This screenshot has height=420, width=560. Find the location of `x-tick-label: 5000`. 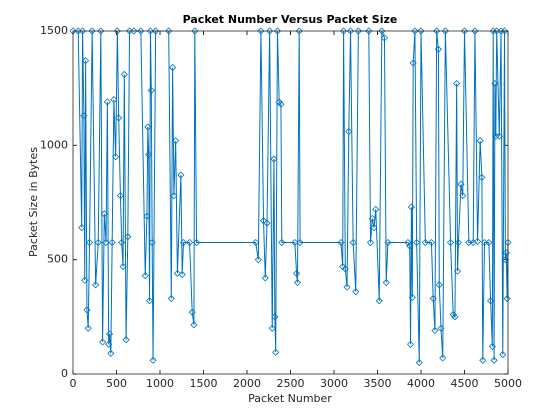

x-tick-label: 5000 is located at coordinates (508, 383).